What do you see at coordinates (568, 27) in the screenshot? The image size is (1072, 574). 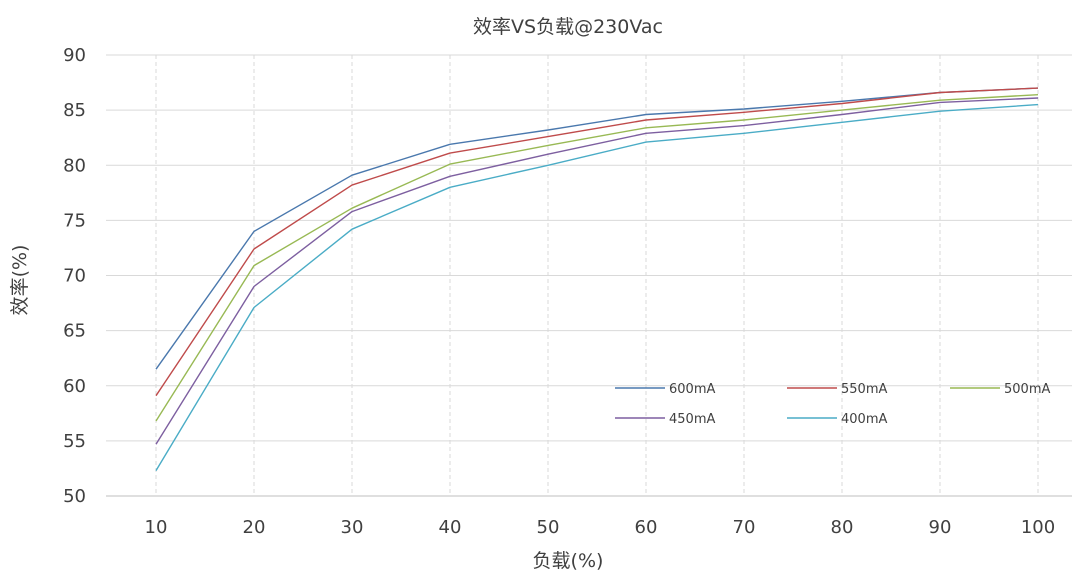 I see `chart-title: 效率VS负载@230Vac` at bounding box center [568, 27].